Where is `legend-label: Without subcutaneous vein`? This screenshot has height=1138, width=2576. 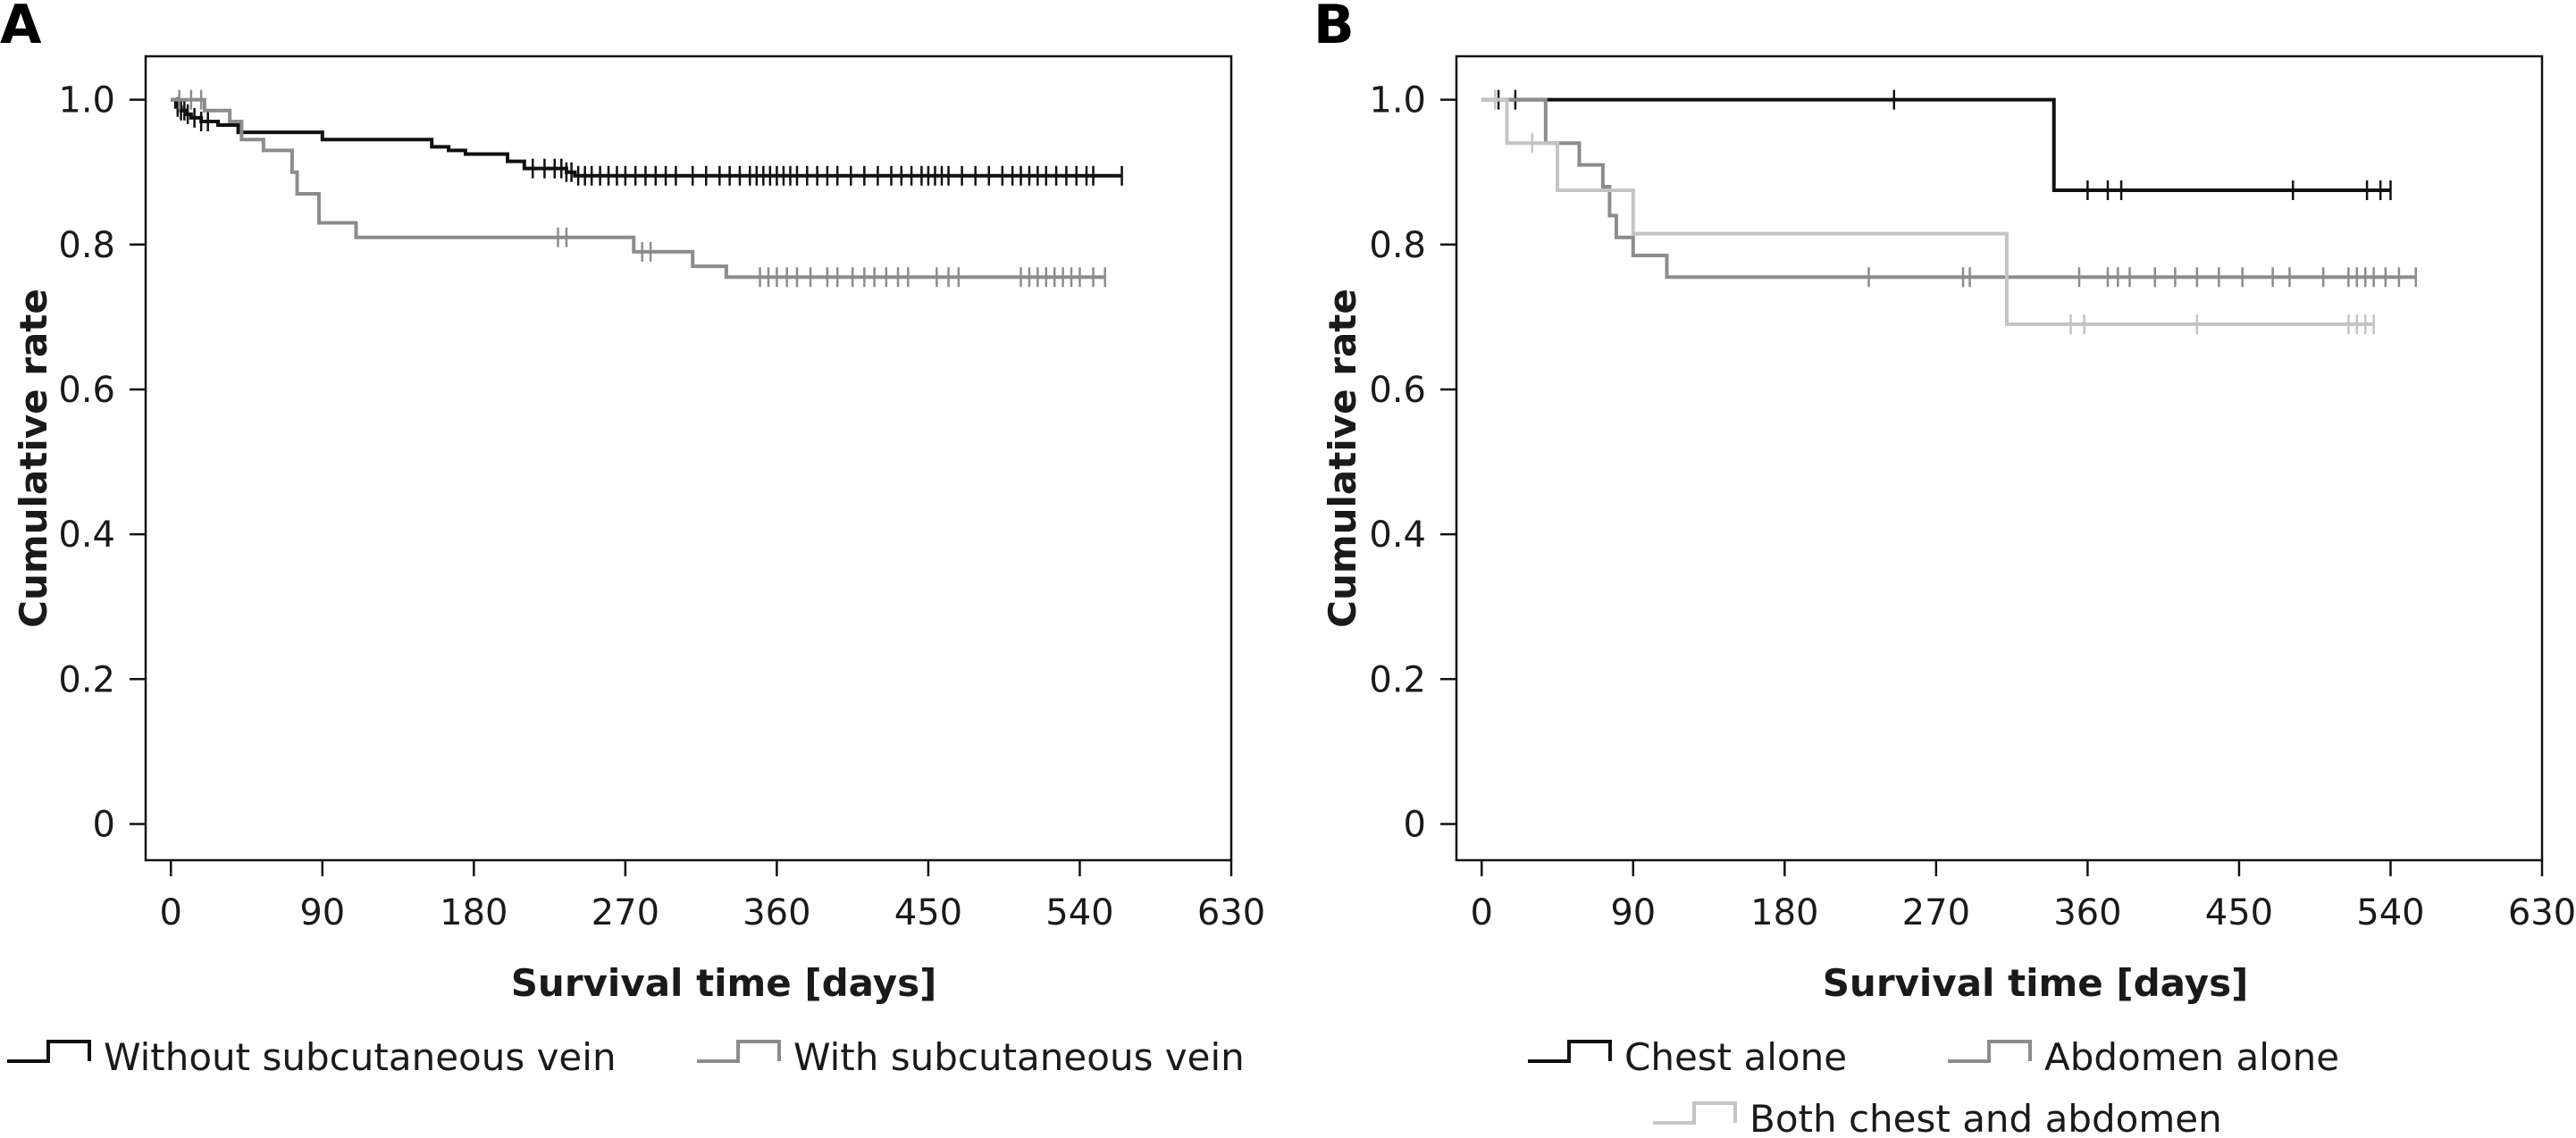 legend-label: Without subcutaneous vein is located at coordinates (360, 1057).